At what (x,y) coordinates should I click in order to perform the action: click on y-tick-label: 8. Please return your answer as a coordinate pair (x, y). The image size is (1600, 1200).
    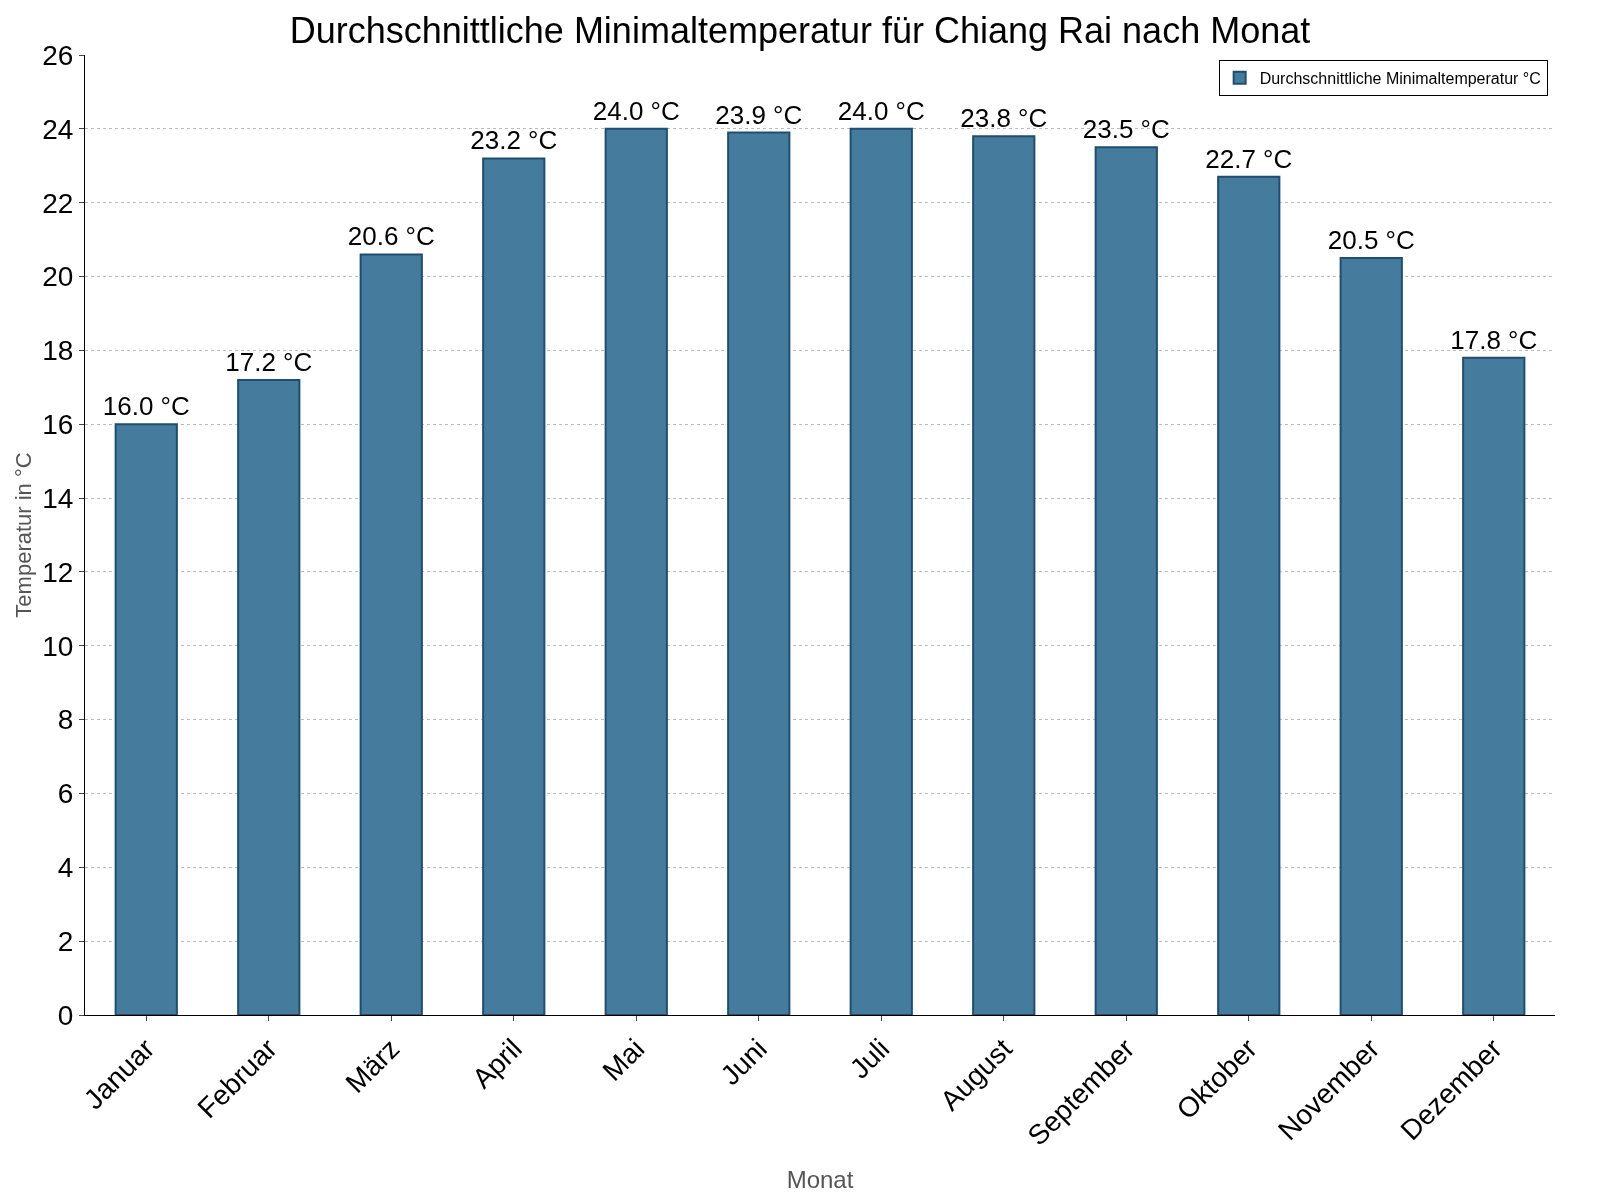
    Looking at the image, I should click on (65, 720).